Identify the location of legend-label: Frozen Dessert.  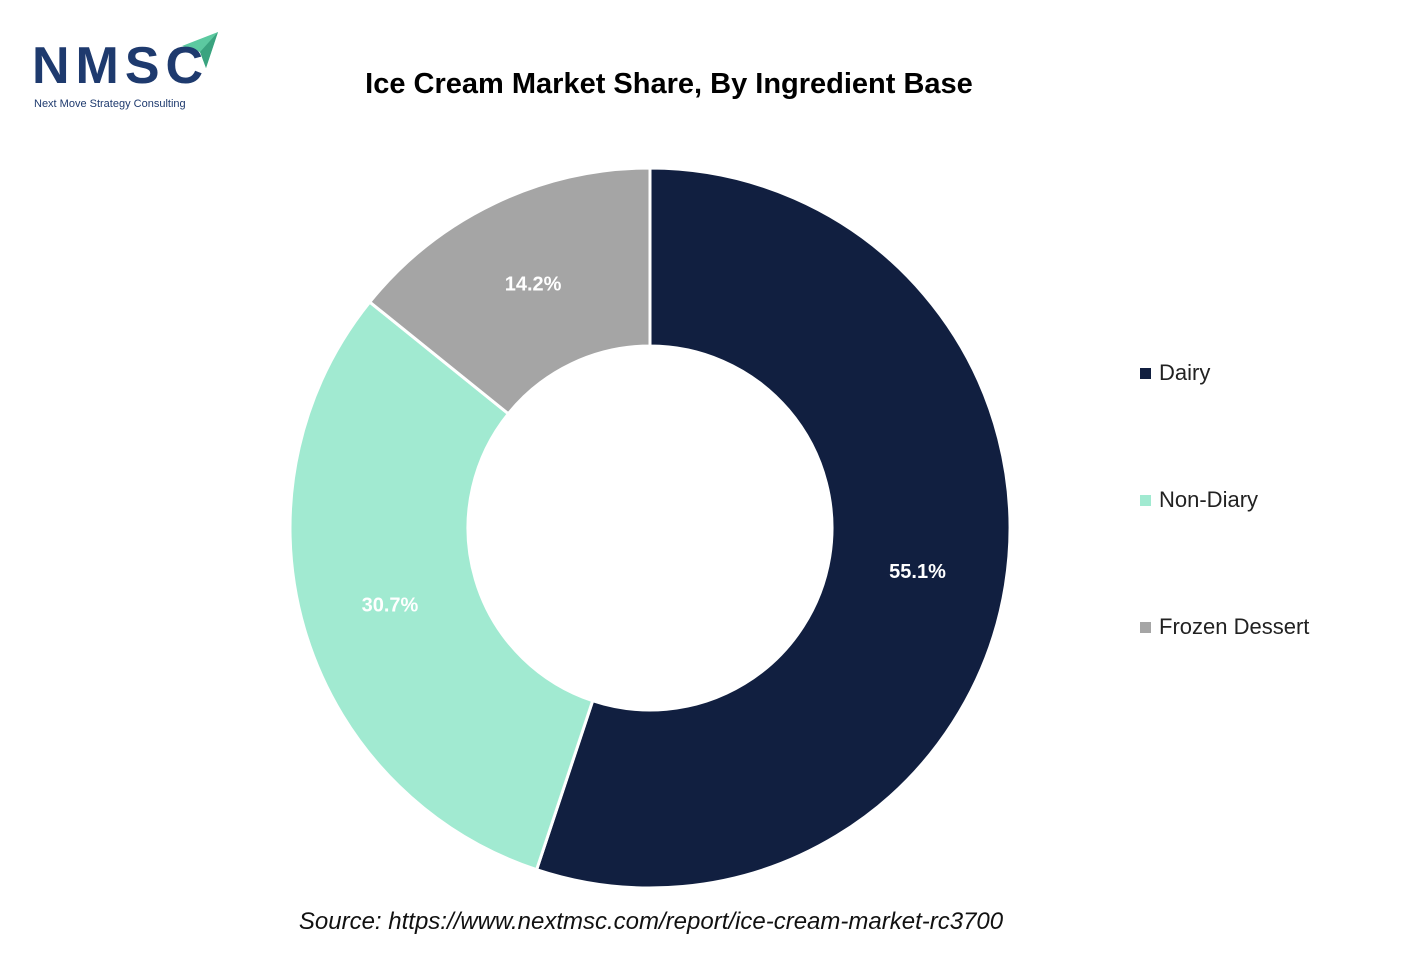
(1234, 626).